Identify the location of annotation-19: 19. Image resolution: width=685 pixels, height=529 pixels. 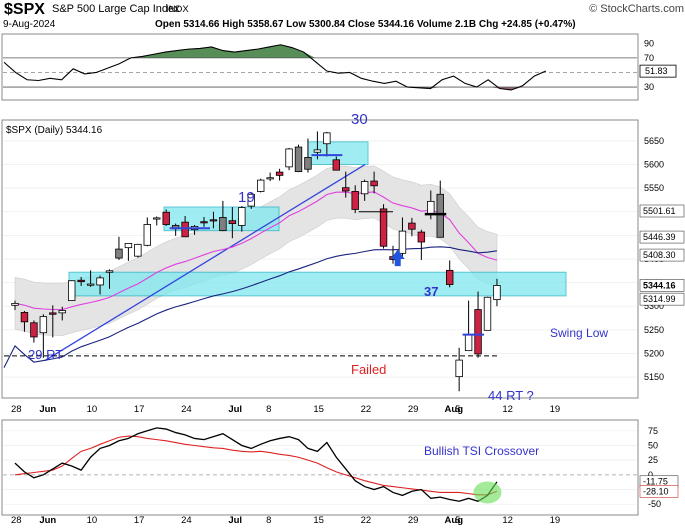
(246, 197).